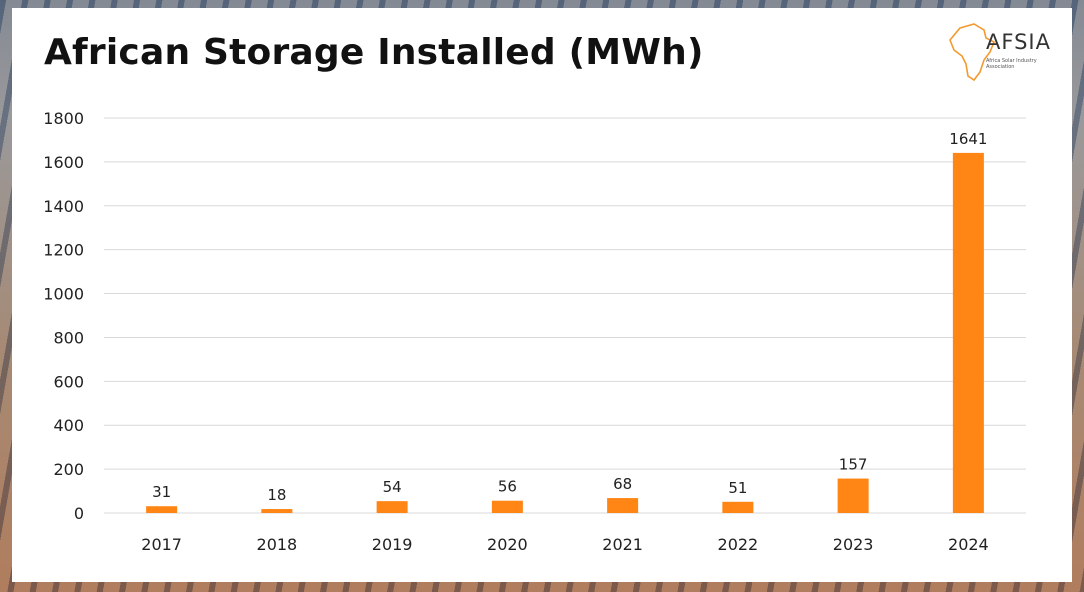  Describe the element at coordinates (738, 507) in the screenshot. I see `bar-2022` at that location.